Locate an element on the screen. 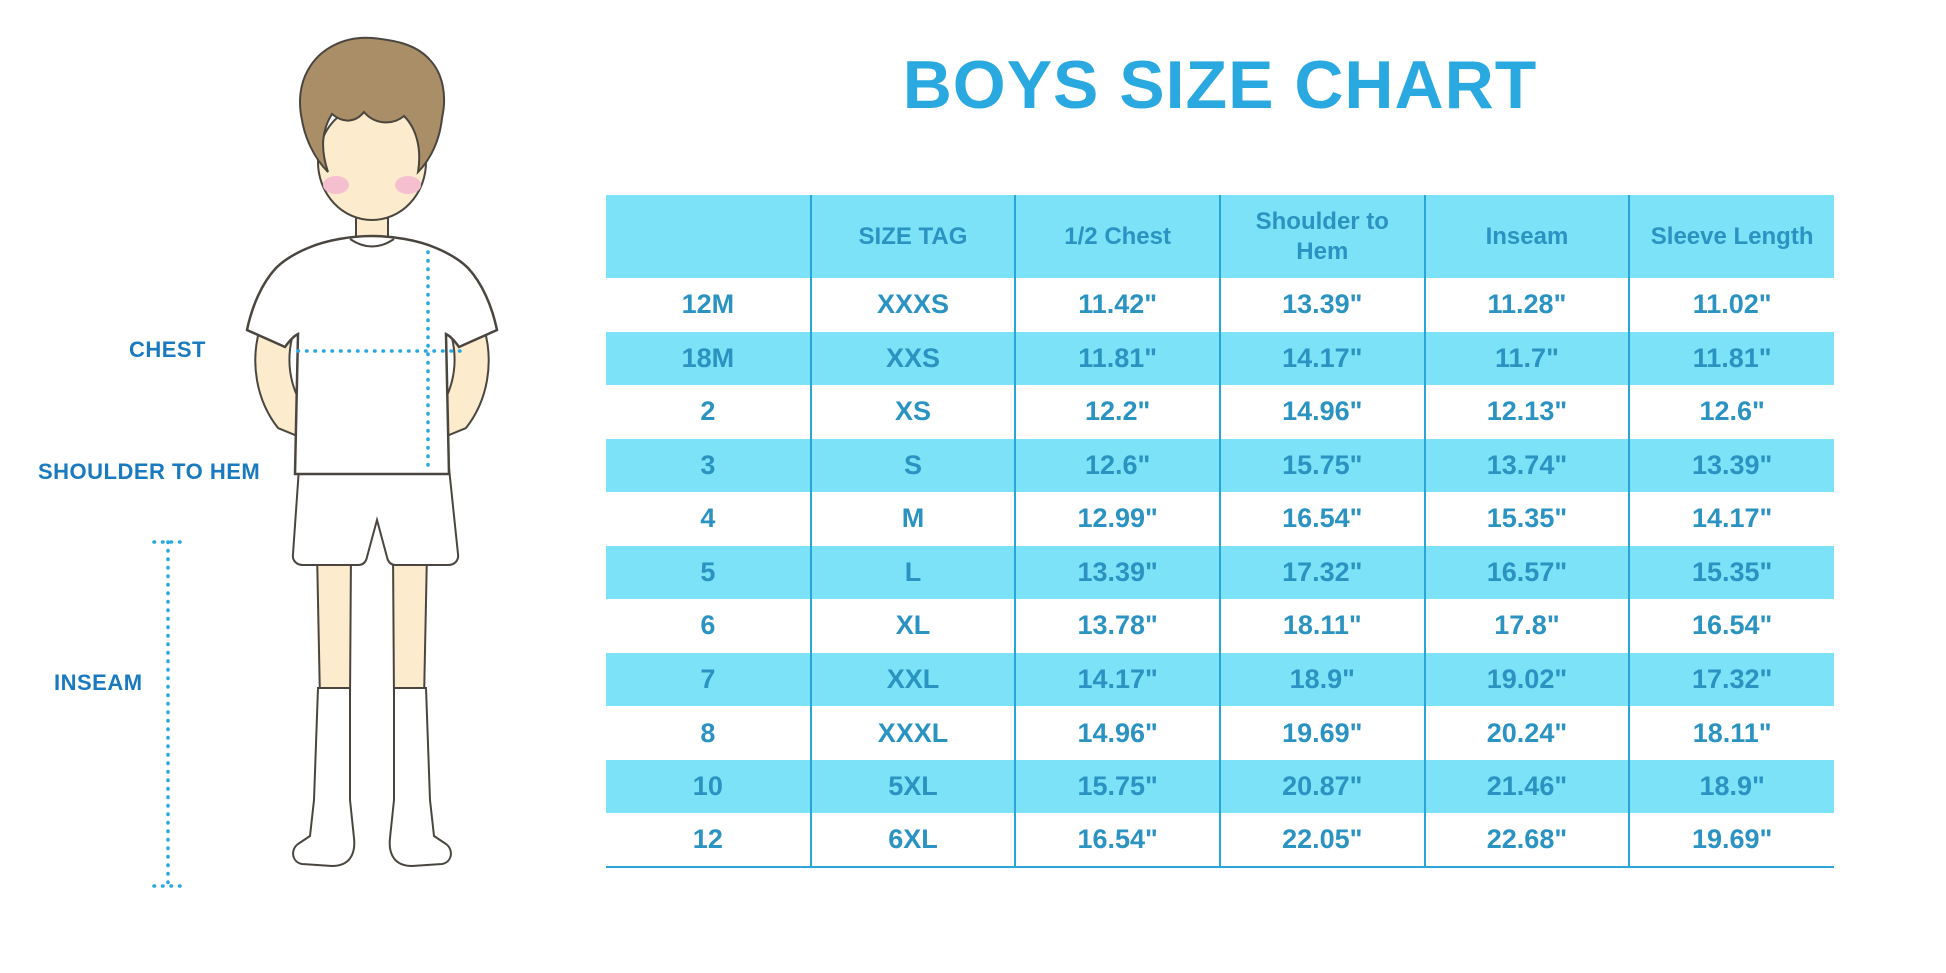  measurement-cell: 13.78" is located at coordinates (1117, 626).